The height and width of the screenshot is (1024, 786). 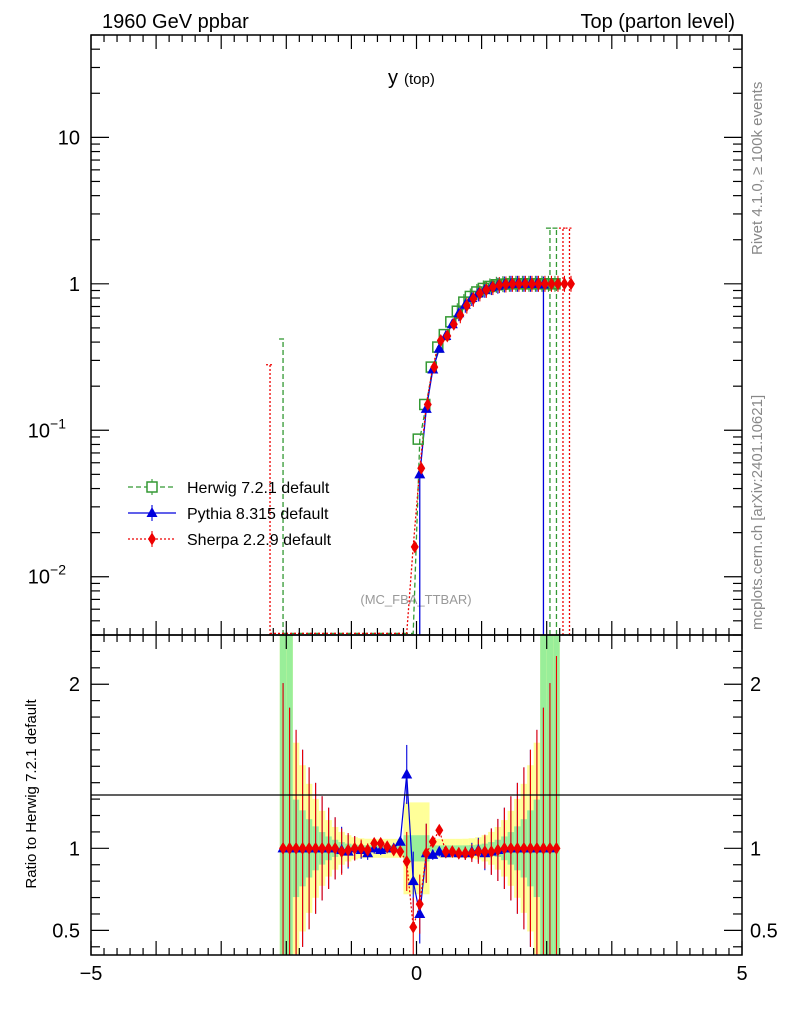 I want to click on y-tick-label: 10−1, so click(x=47, y=428).